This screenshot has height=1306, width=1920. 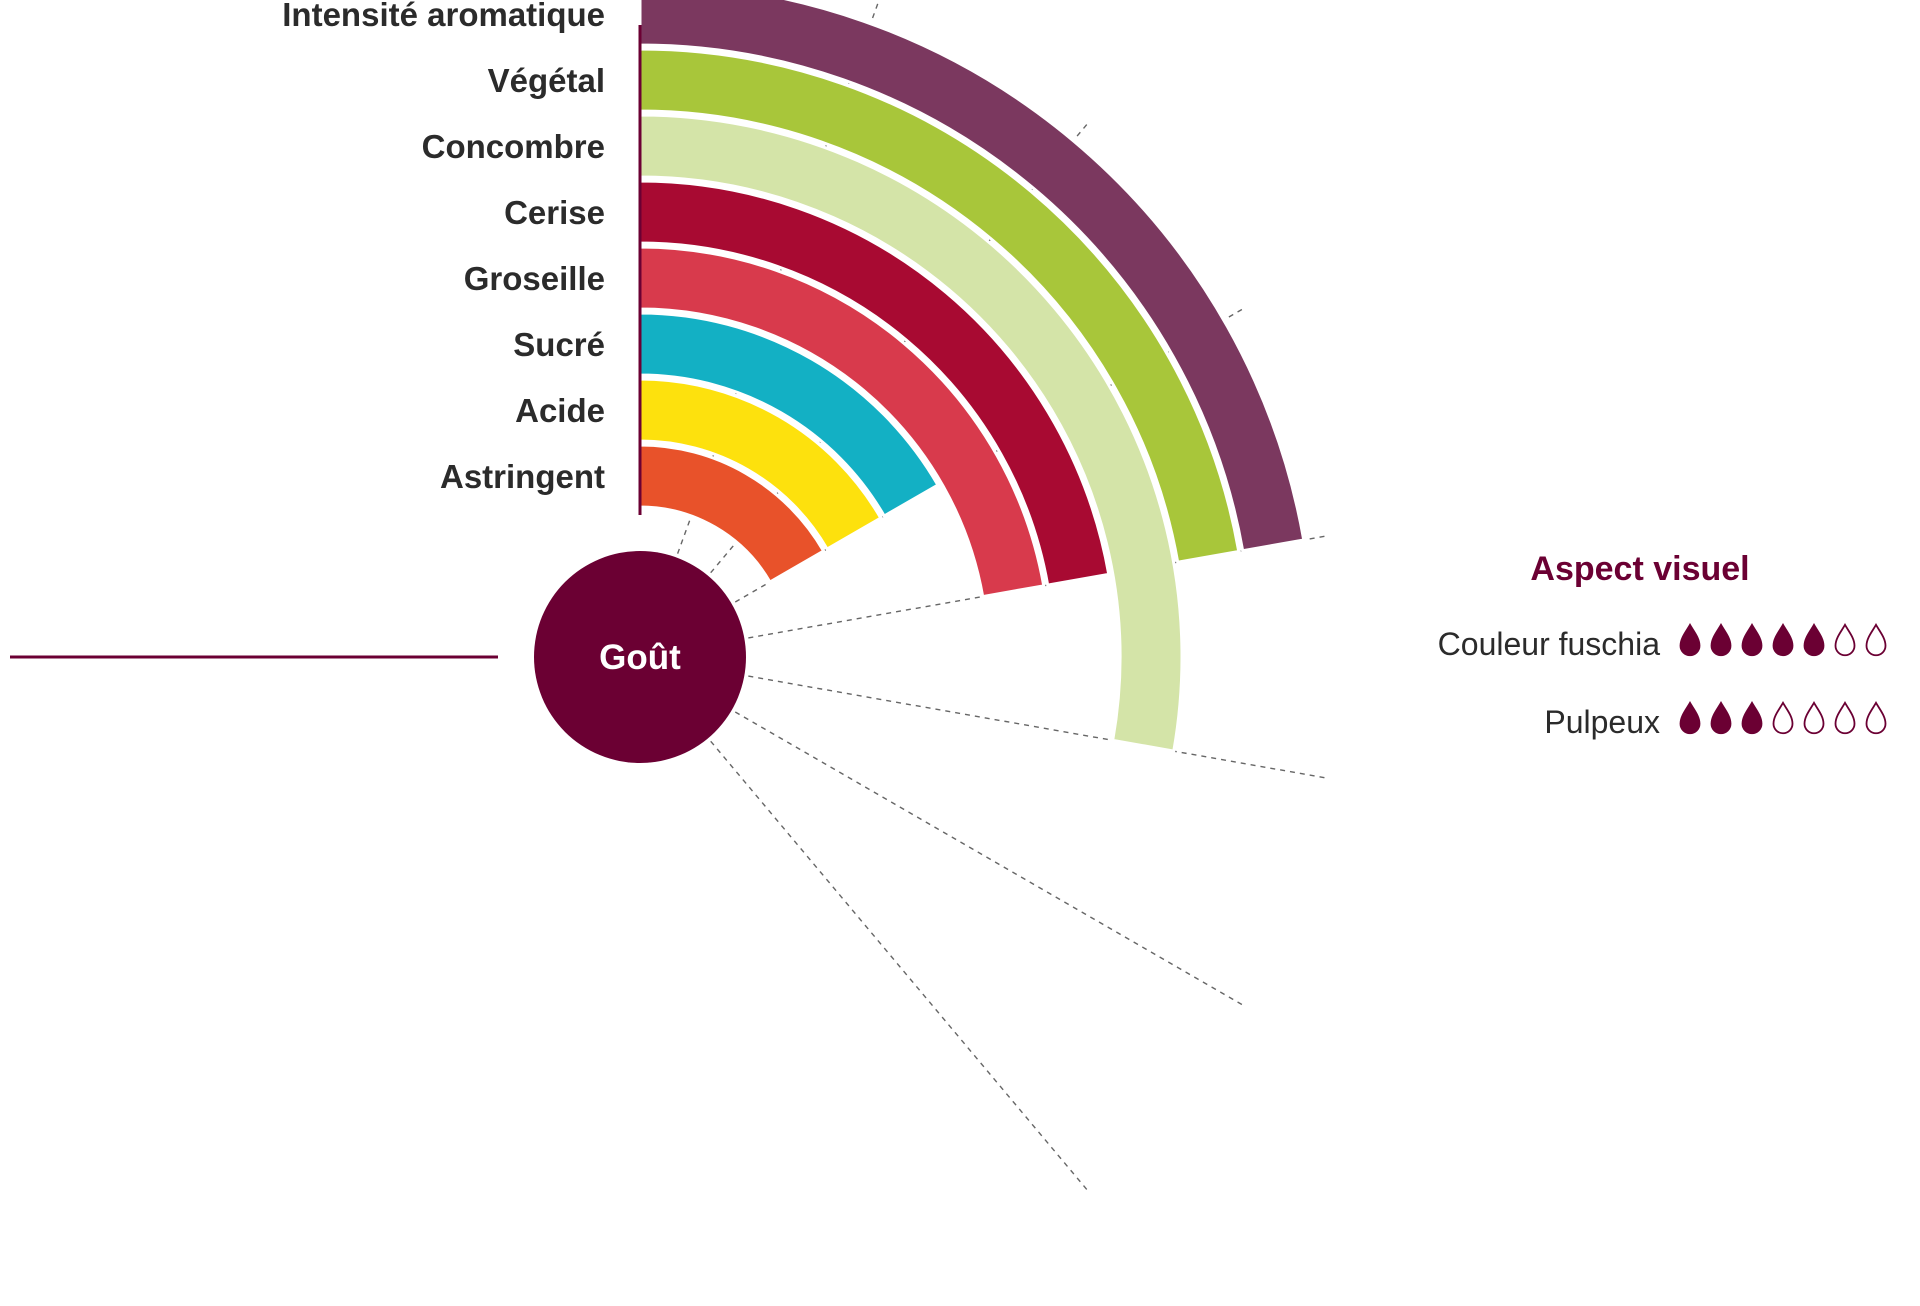 What do you see at coordinates (534, 278) in the screenshot?
I see `axis-label: Groseille` at bounding box center [534, 278].